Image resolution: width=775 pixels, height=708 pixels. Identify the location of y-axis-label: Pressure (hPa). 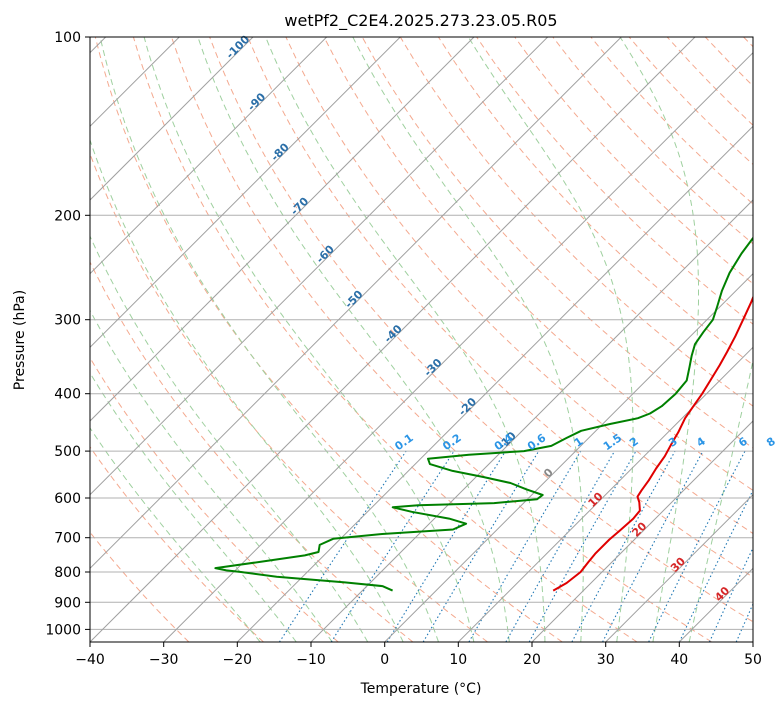
(20, 340).